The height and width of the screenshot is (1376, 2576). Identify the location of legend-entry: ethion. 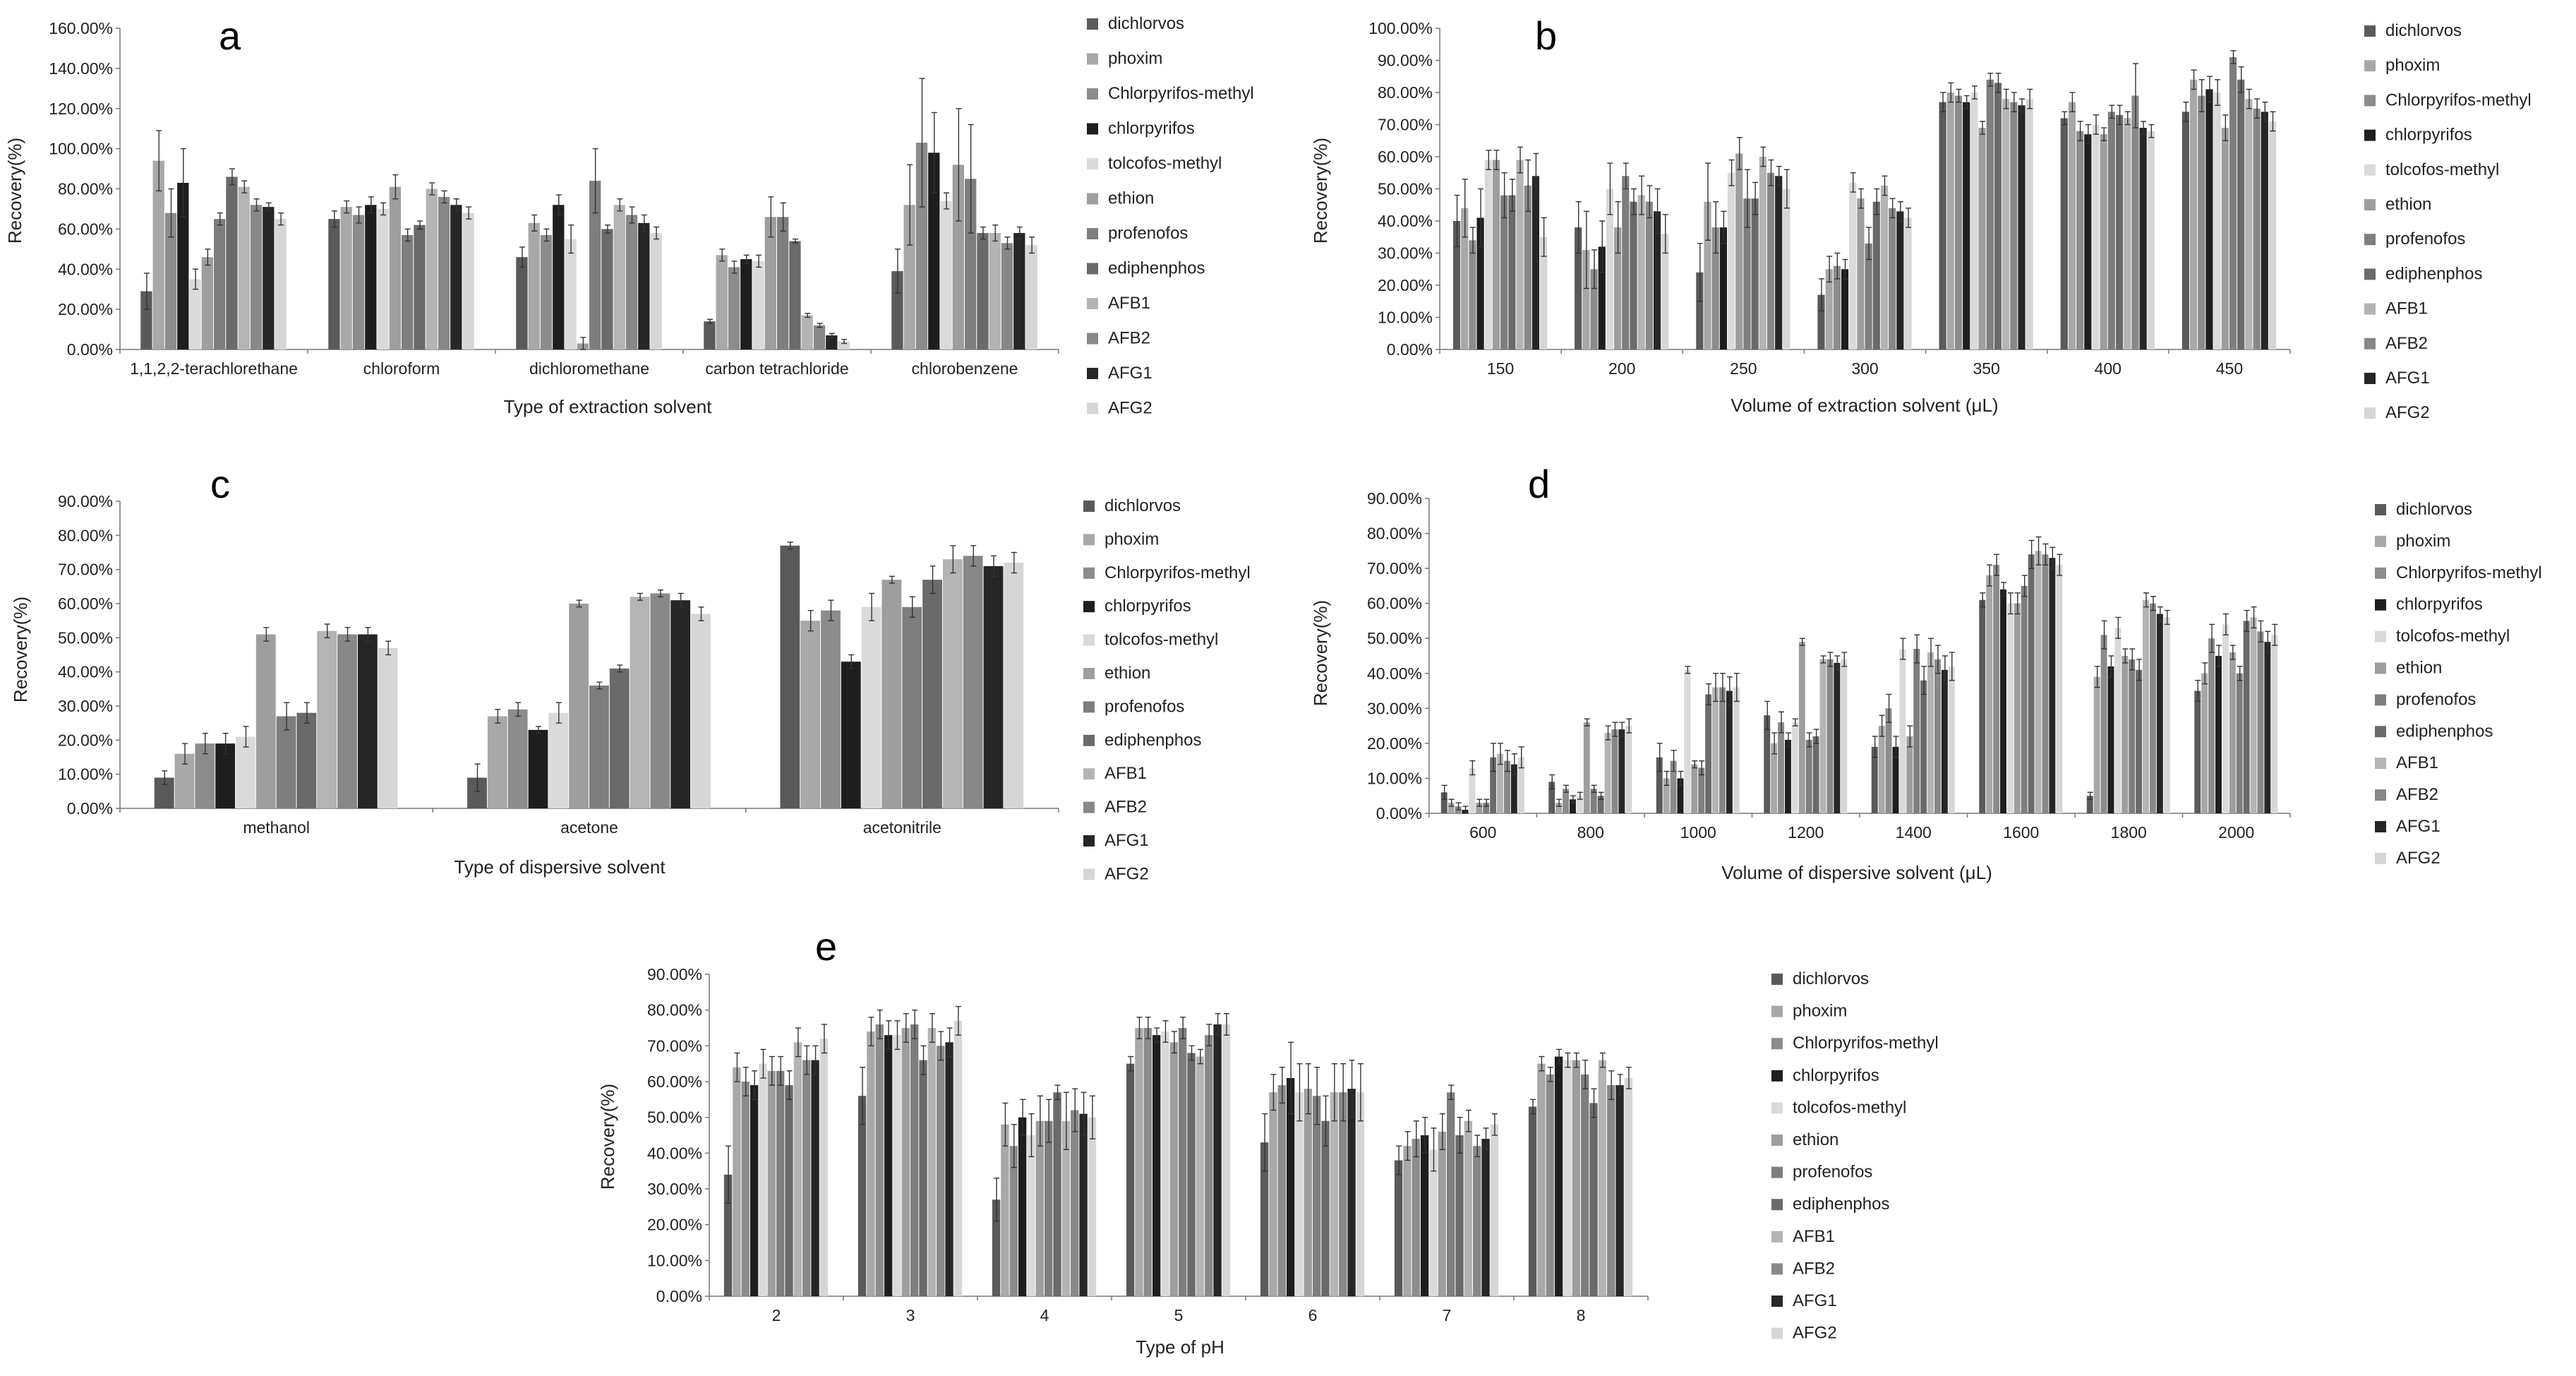
(1131, 198).